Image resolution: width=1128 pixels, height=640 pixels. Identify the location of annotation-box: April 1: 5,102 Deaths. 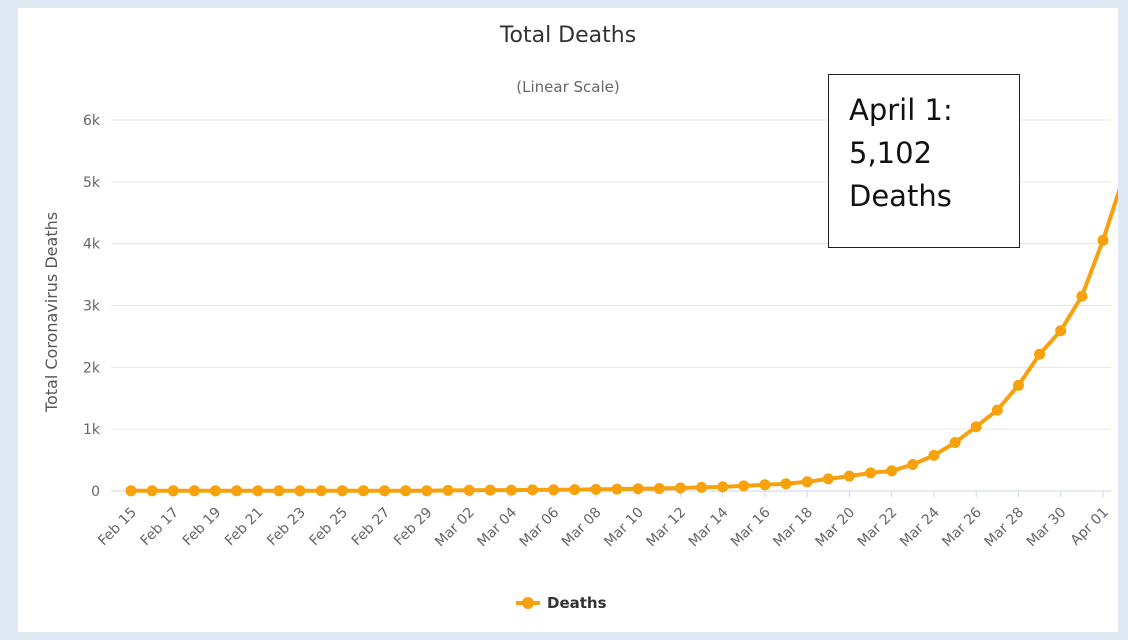
(924, 161).